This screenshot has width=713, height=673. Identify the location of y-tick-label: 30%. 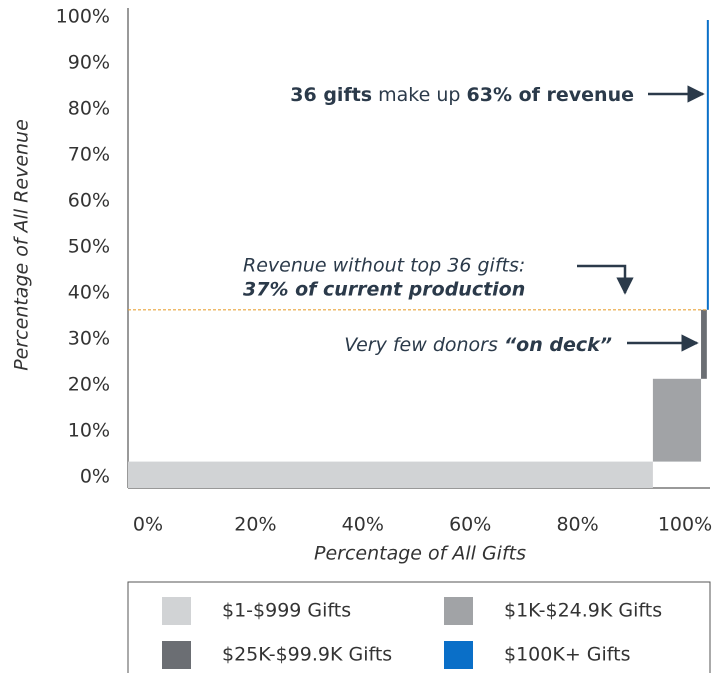
(89, 339).